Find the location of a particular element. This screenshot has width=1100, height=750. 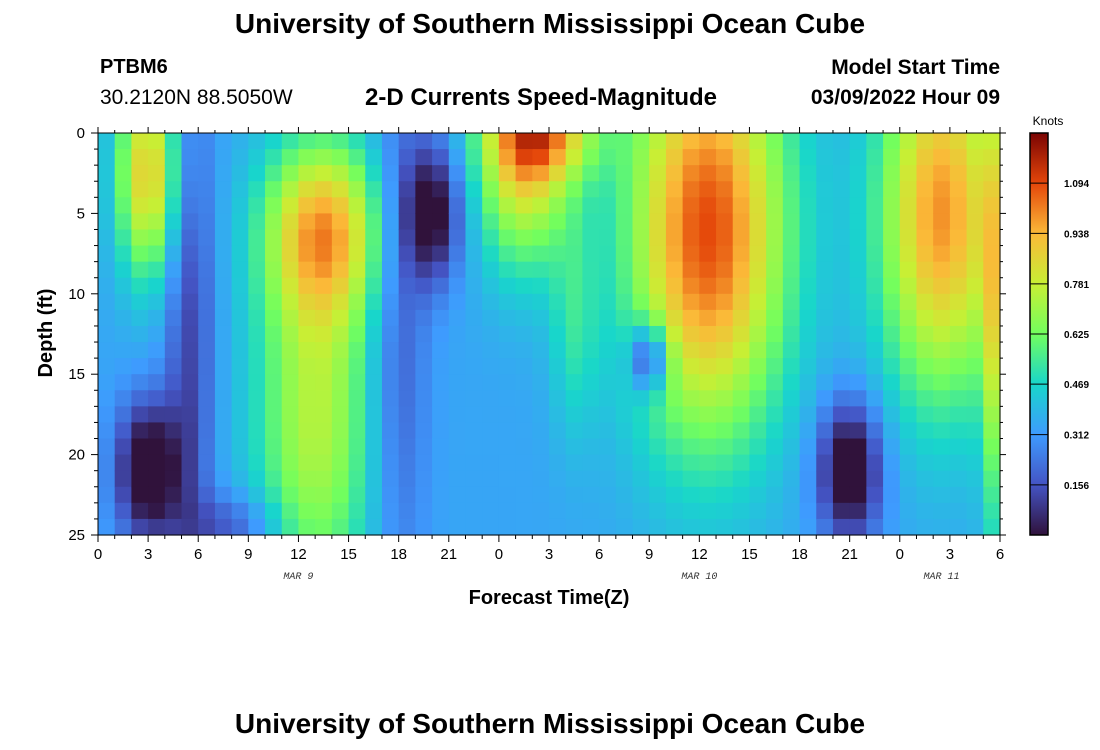

date-labels: MAR 9 MAR 10 MAR 11 is located at coordinates (621, 577).